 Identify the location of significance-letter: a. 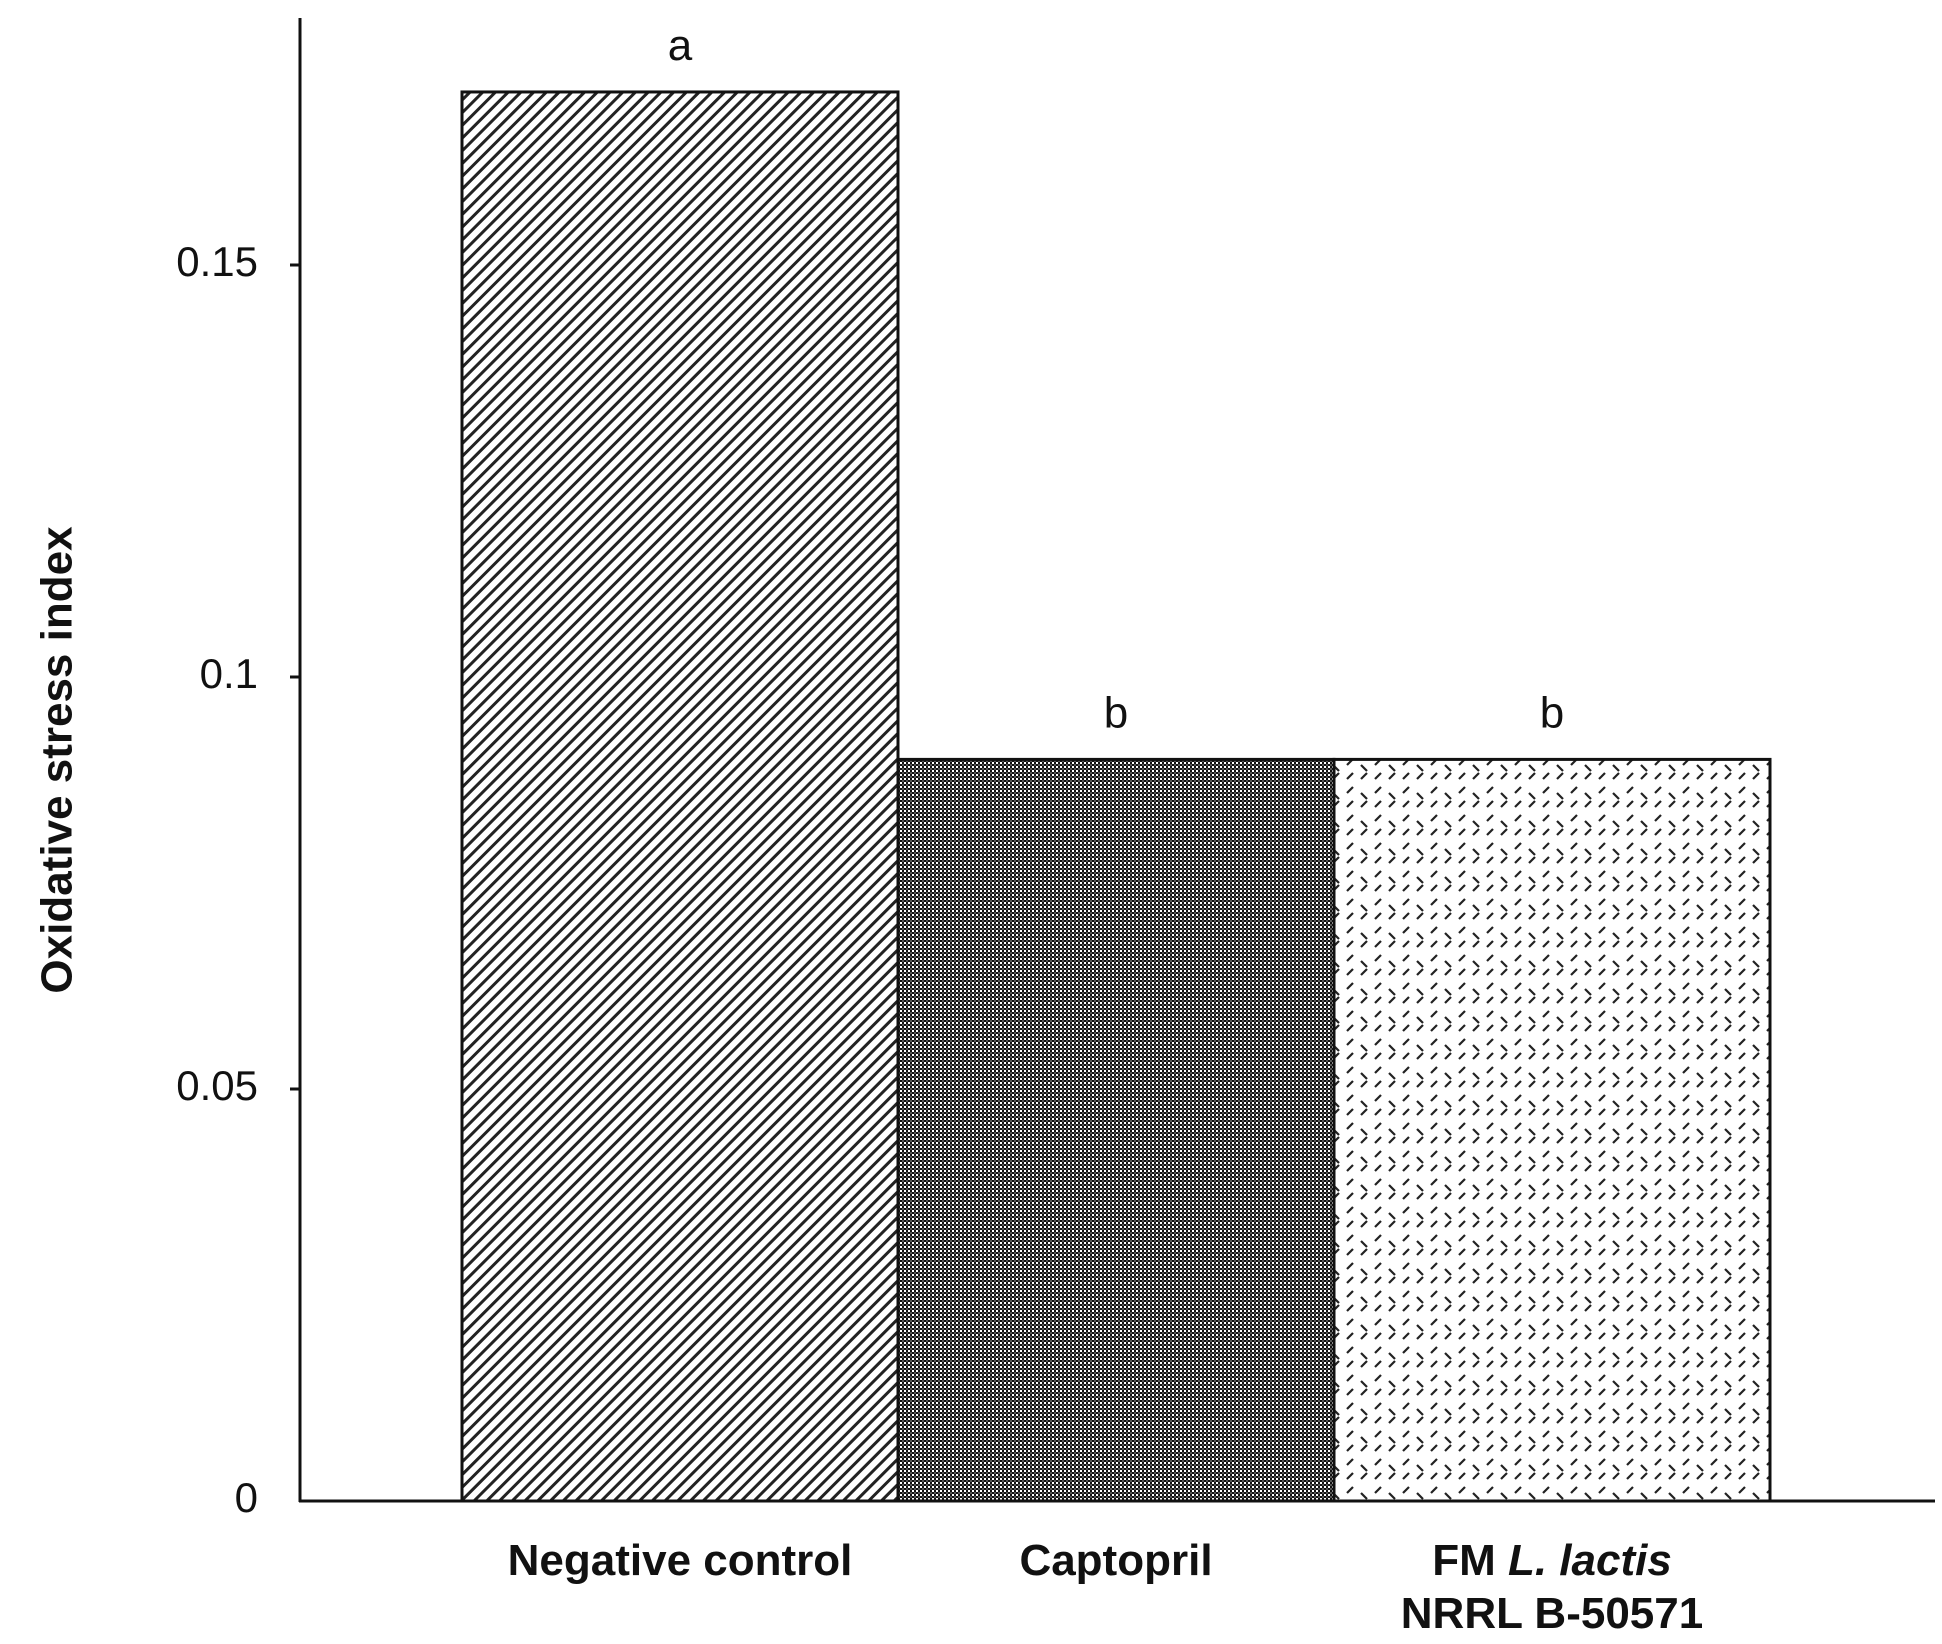
(680, 45).